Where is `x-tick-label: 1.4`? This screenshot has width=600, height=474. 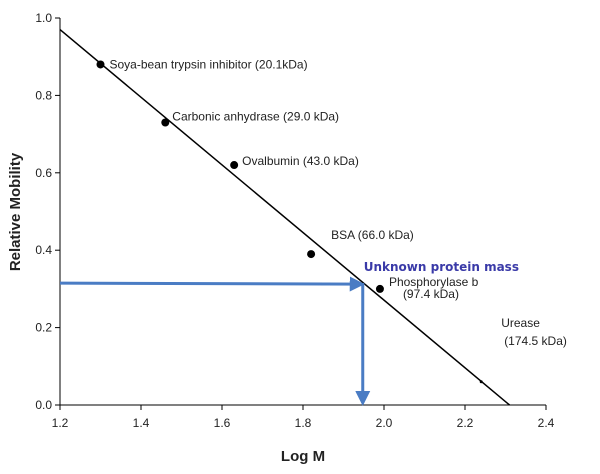 x-tick-label: 1.4 is located at coordinates (141, 423).